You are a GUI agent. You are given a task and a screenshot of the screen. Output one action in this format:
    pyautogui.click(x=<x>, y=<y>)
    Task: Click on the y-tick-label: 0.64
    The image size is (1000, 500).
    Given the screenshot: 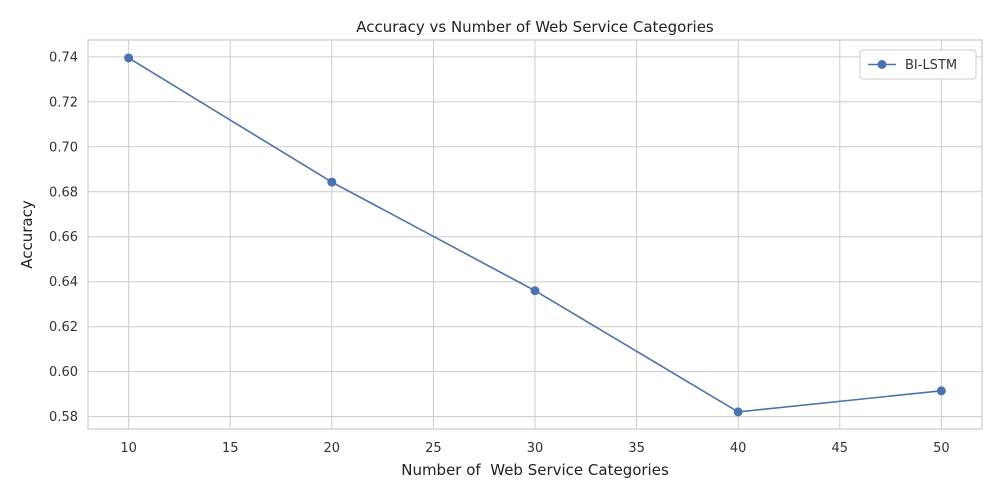 What is the action you would take?
    pyautogui.click(x=63, y=282)
    